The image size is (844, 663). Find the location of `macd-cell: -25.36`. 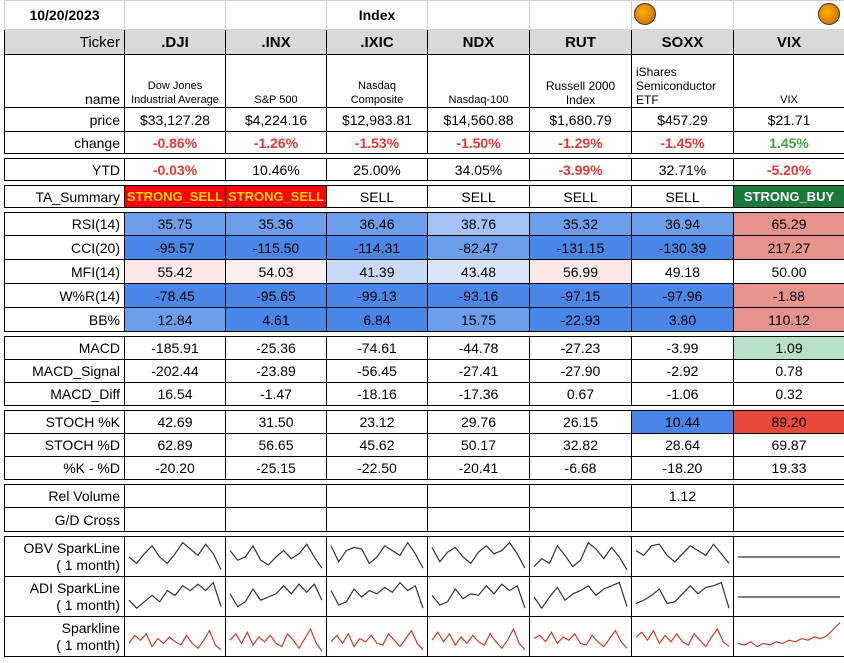

macd-cell: -25.36 is located at coordinates (276, 348).